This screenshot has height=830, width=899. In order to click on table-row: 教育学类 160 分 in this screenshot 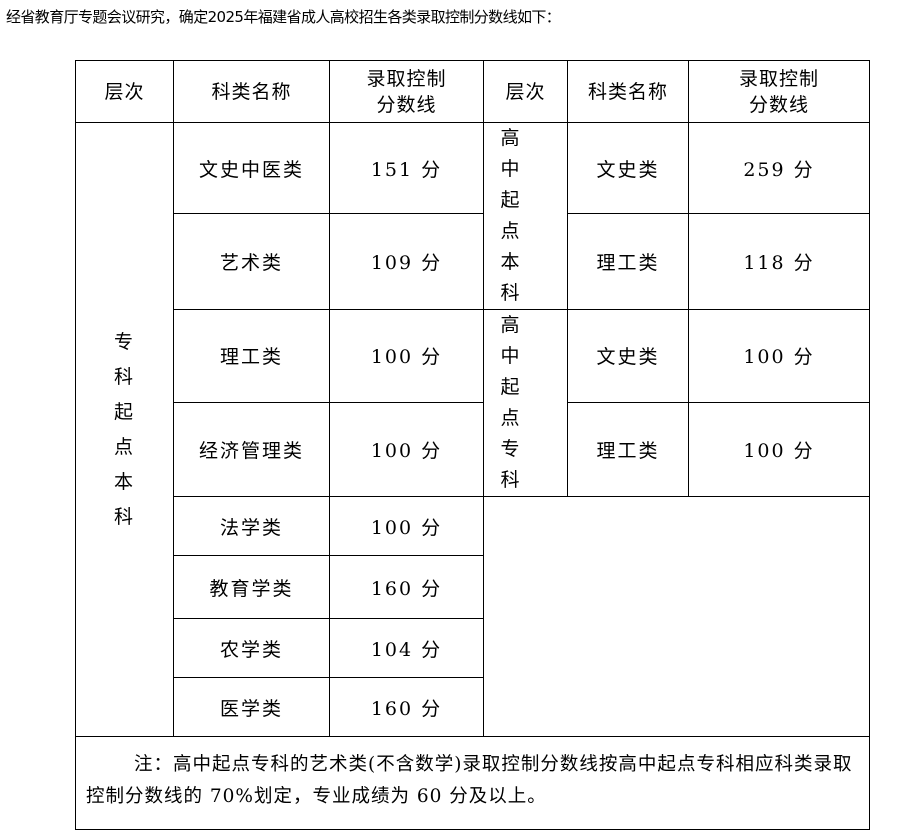, I will do `click(473, 587)`.